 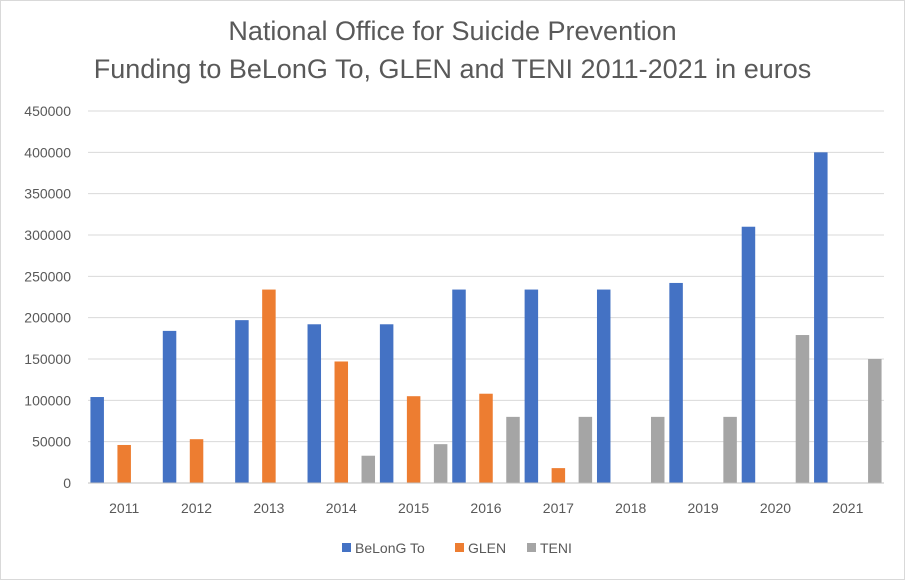 What do you see at coordinates (47, 152) in the screenshot?
I see `y-tick-label: 400000` at bounding box center [47, 152].